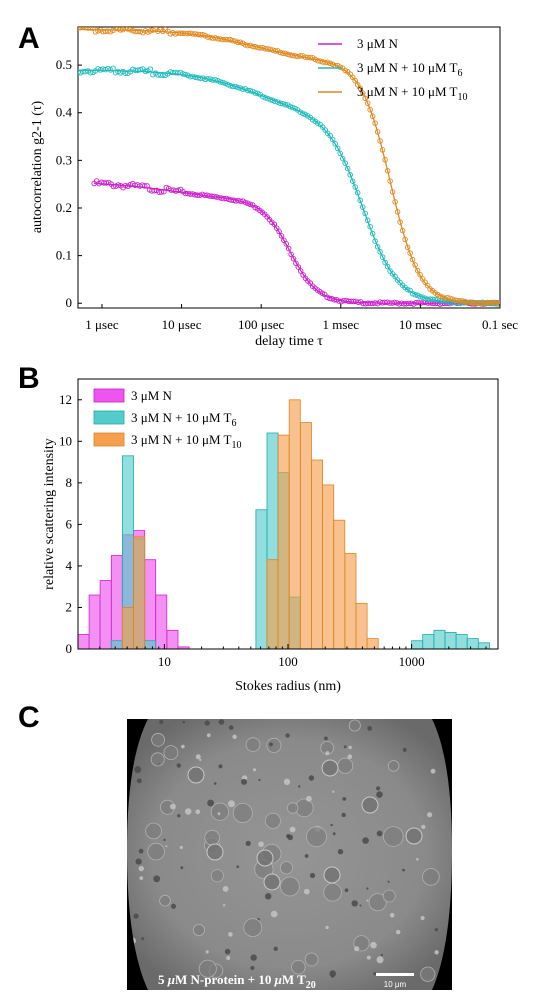 This screenshot has width=556, height=1008. I want to click on x-axis-label-a: delay time τ, so click(289, 341).